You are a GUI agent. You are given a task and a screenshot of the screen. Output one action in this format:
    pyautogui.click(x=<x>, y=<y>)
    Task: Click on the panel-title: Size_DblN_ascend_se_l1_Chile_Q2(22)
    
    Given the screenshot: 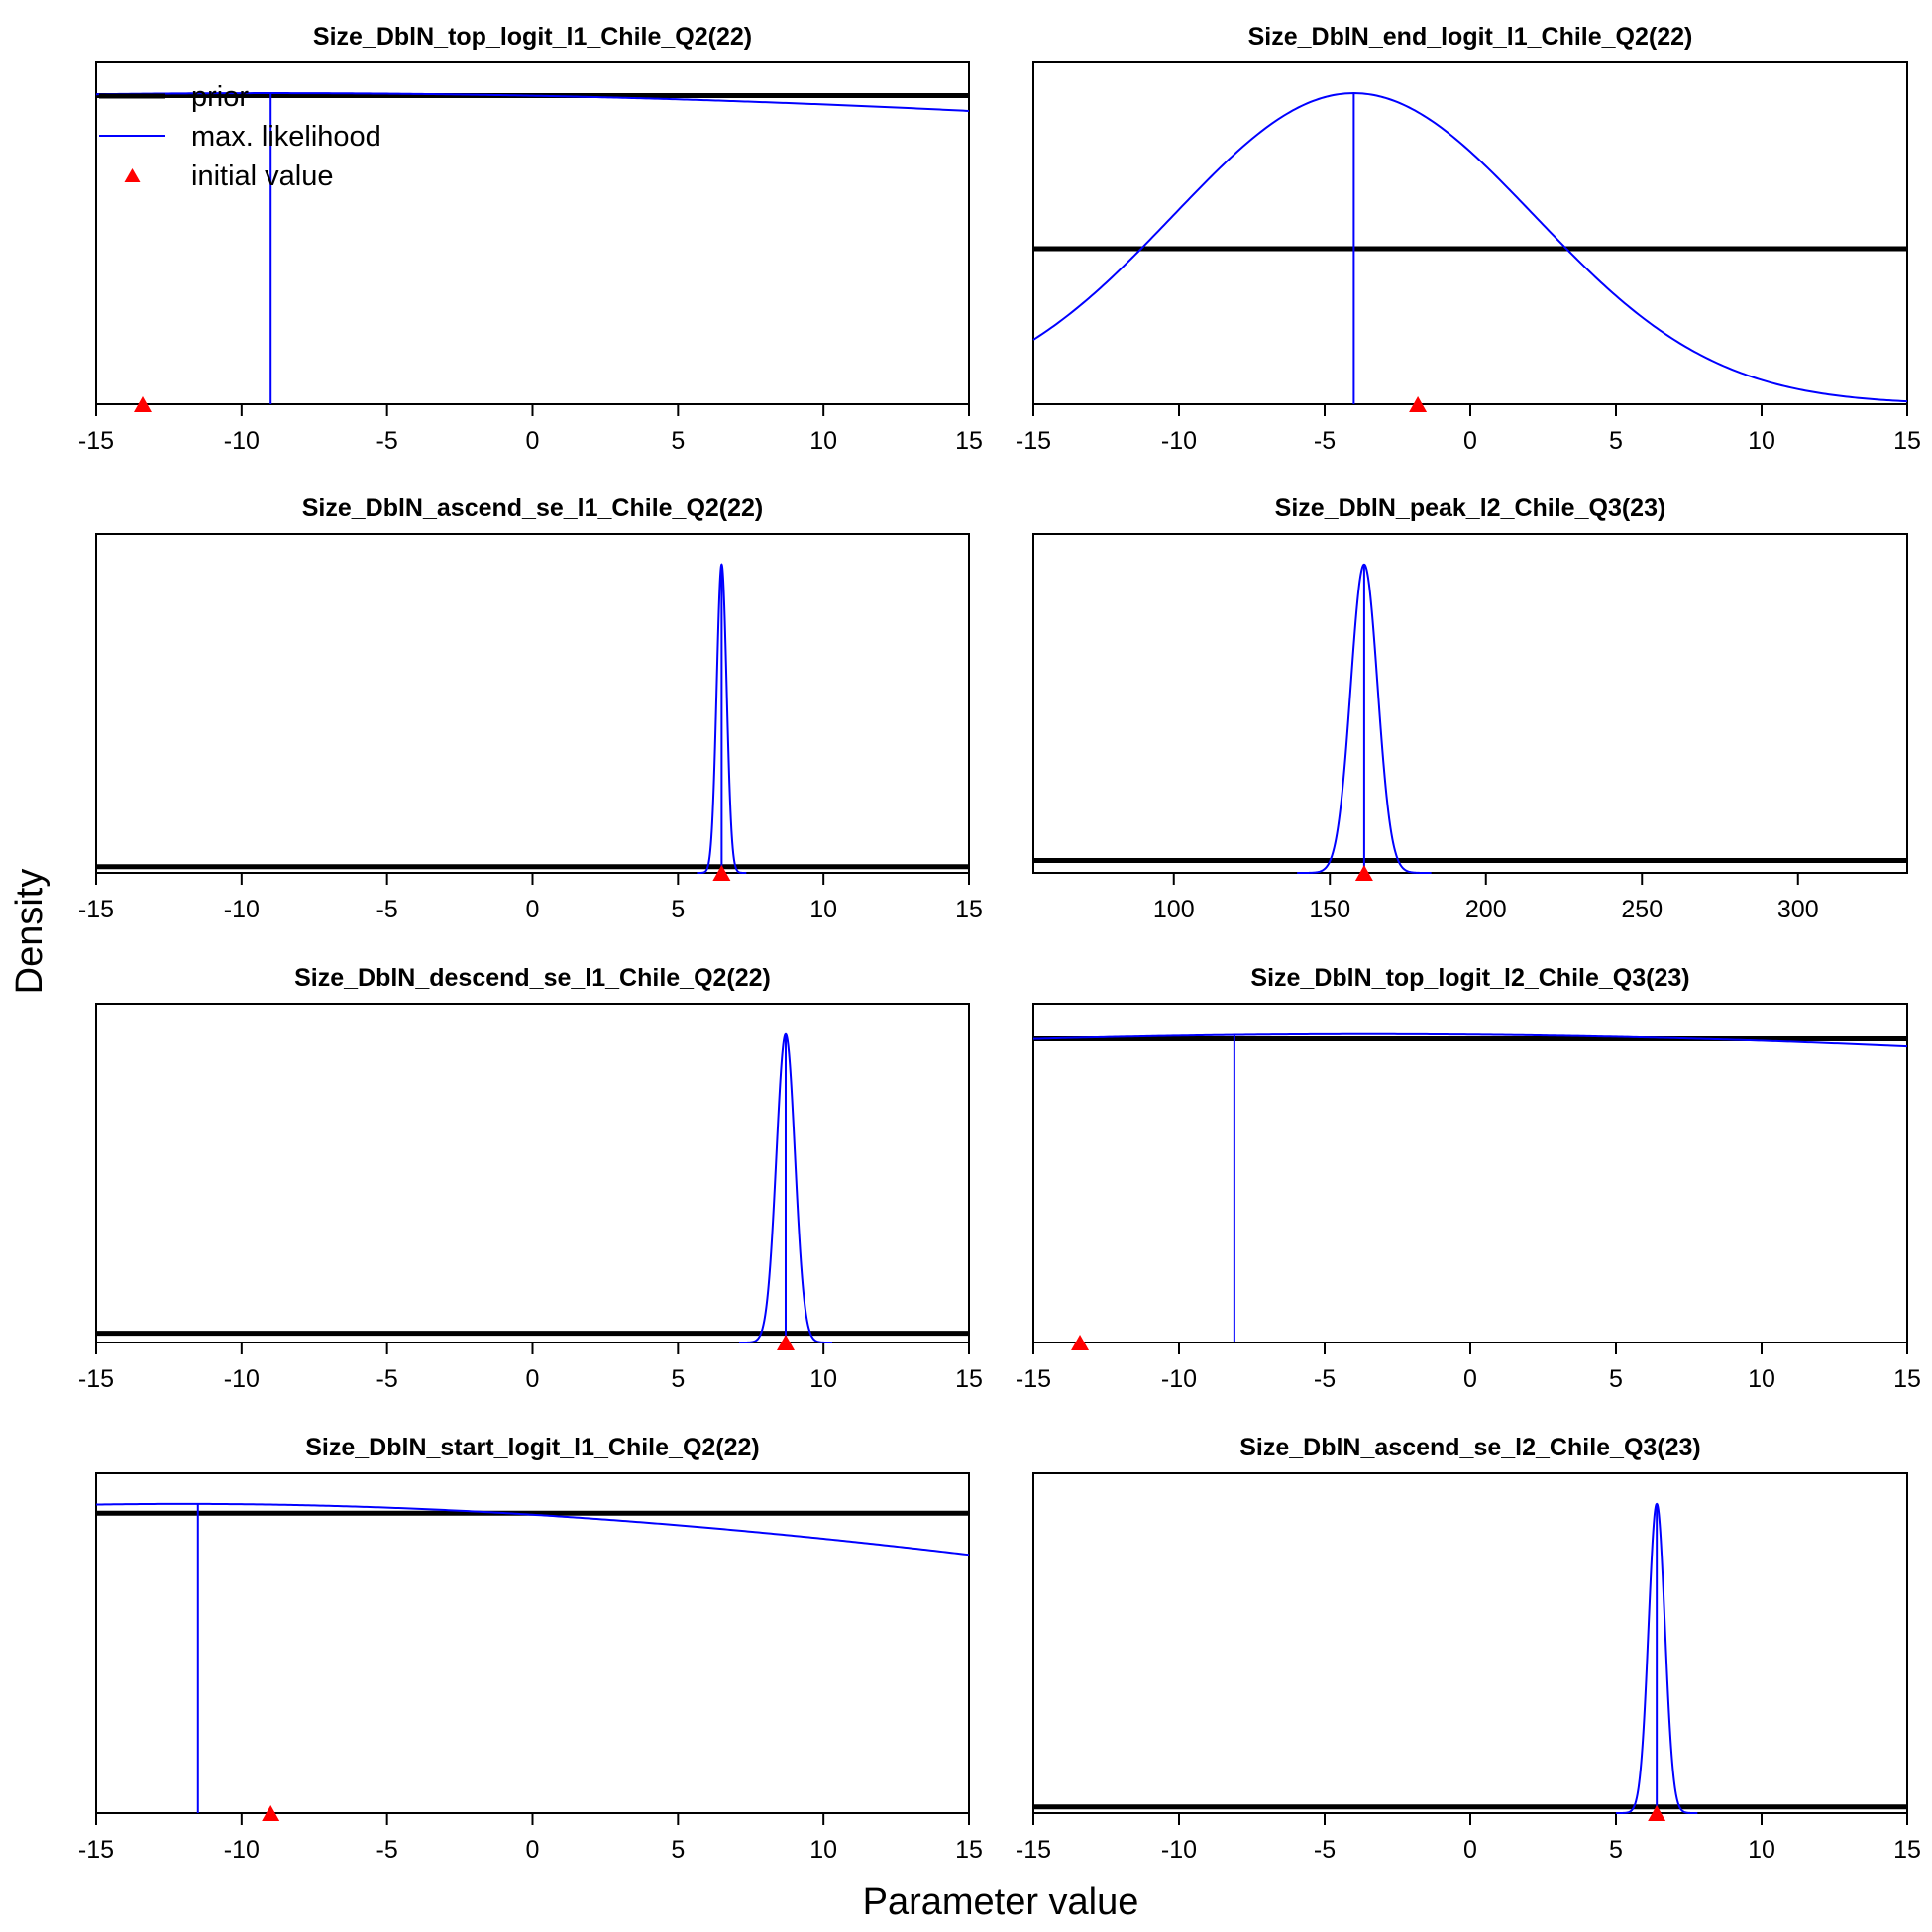 What is the action you would take?
    pyautogui.click(x=533, y=508)
    